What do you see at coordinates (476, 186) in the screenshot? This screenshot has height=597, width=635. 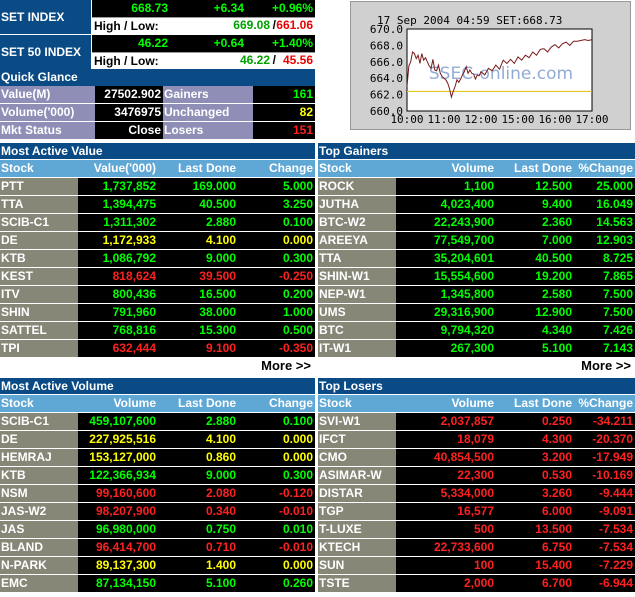 I see `table-row: ROCK 1,100 12.500 25.000` at bounding box center [476, 186].